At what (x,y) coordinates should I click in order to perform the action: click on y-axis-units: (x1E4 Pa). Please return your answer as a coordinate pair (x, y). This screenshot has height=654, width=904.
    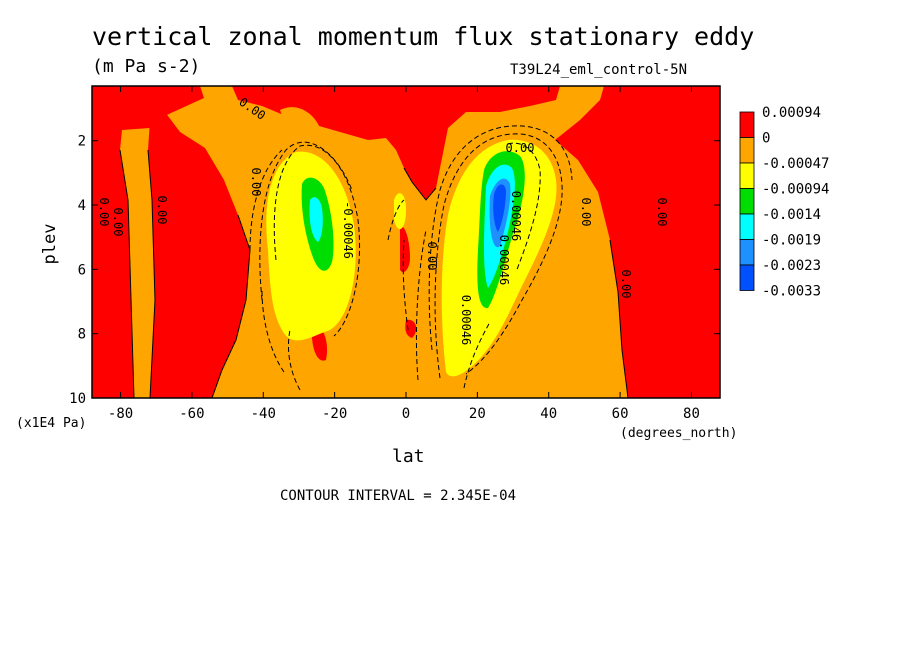
    Looking at the image, I should click on (51, 423).